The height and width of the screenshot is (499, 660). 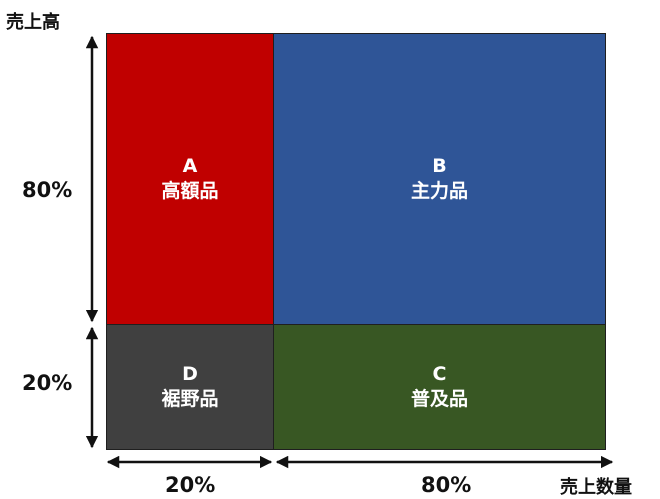 I want to click on quadrant-c: C 普及品, so click(x=439, y=387).